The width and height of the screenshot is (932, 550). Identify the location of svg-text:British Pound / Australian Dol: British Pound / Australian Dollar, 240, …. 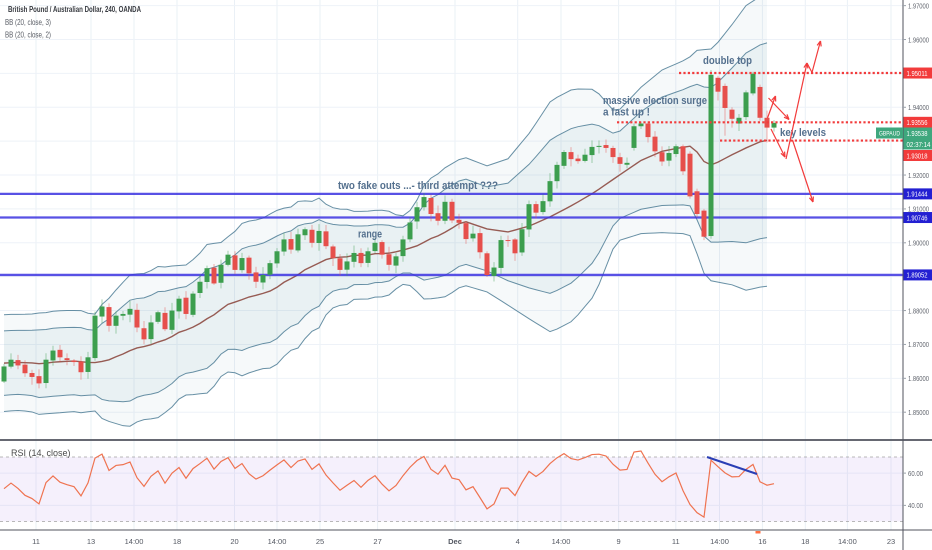
(74, 9).